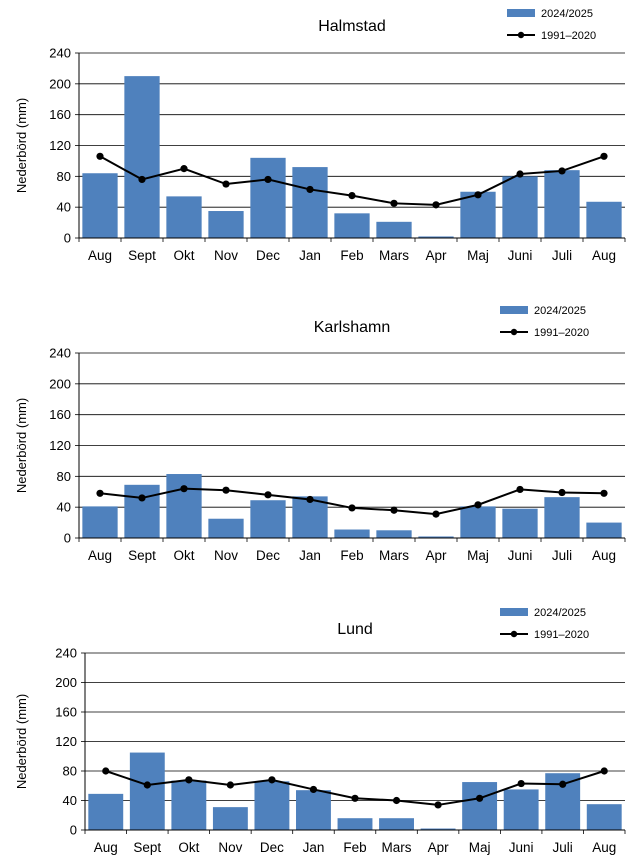  I want to click on chart-title: Karlshamn, so click(352, 327).